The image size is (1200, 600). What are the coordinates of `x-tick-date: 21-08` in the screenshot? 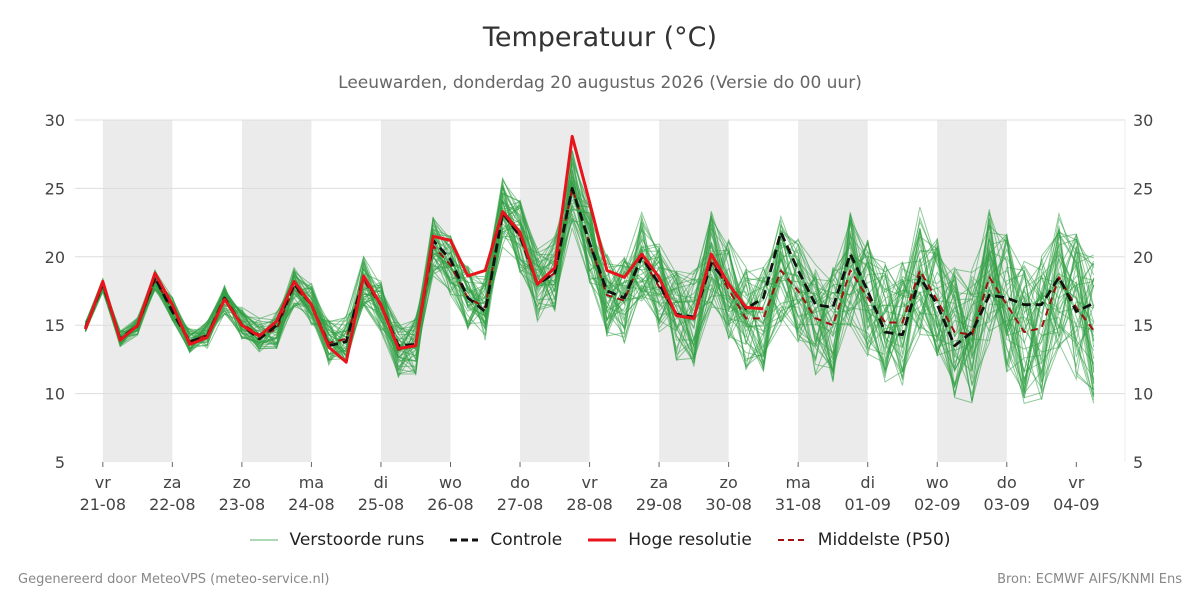 It's located at (103, 504).